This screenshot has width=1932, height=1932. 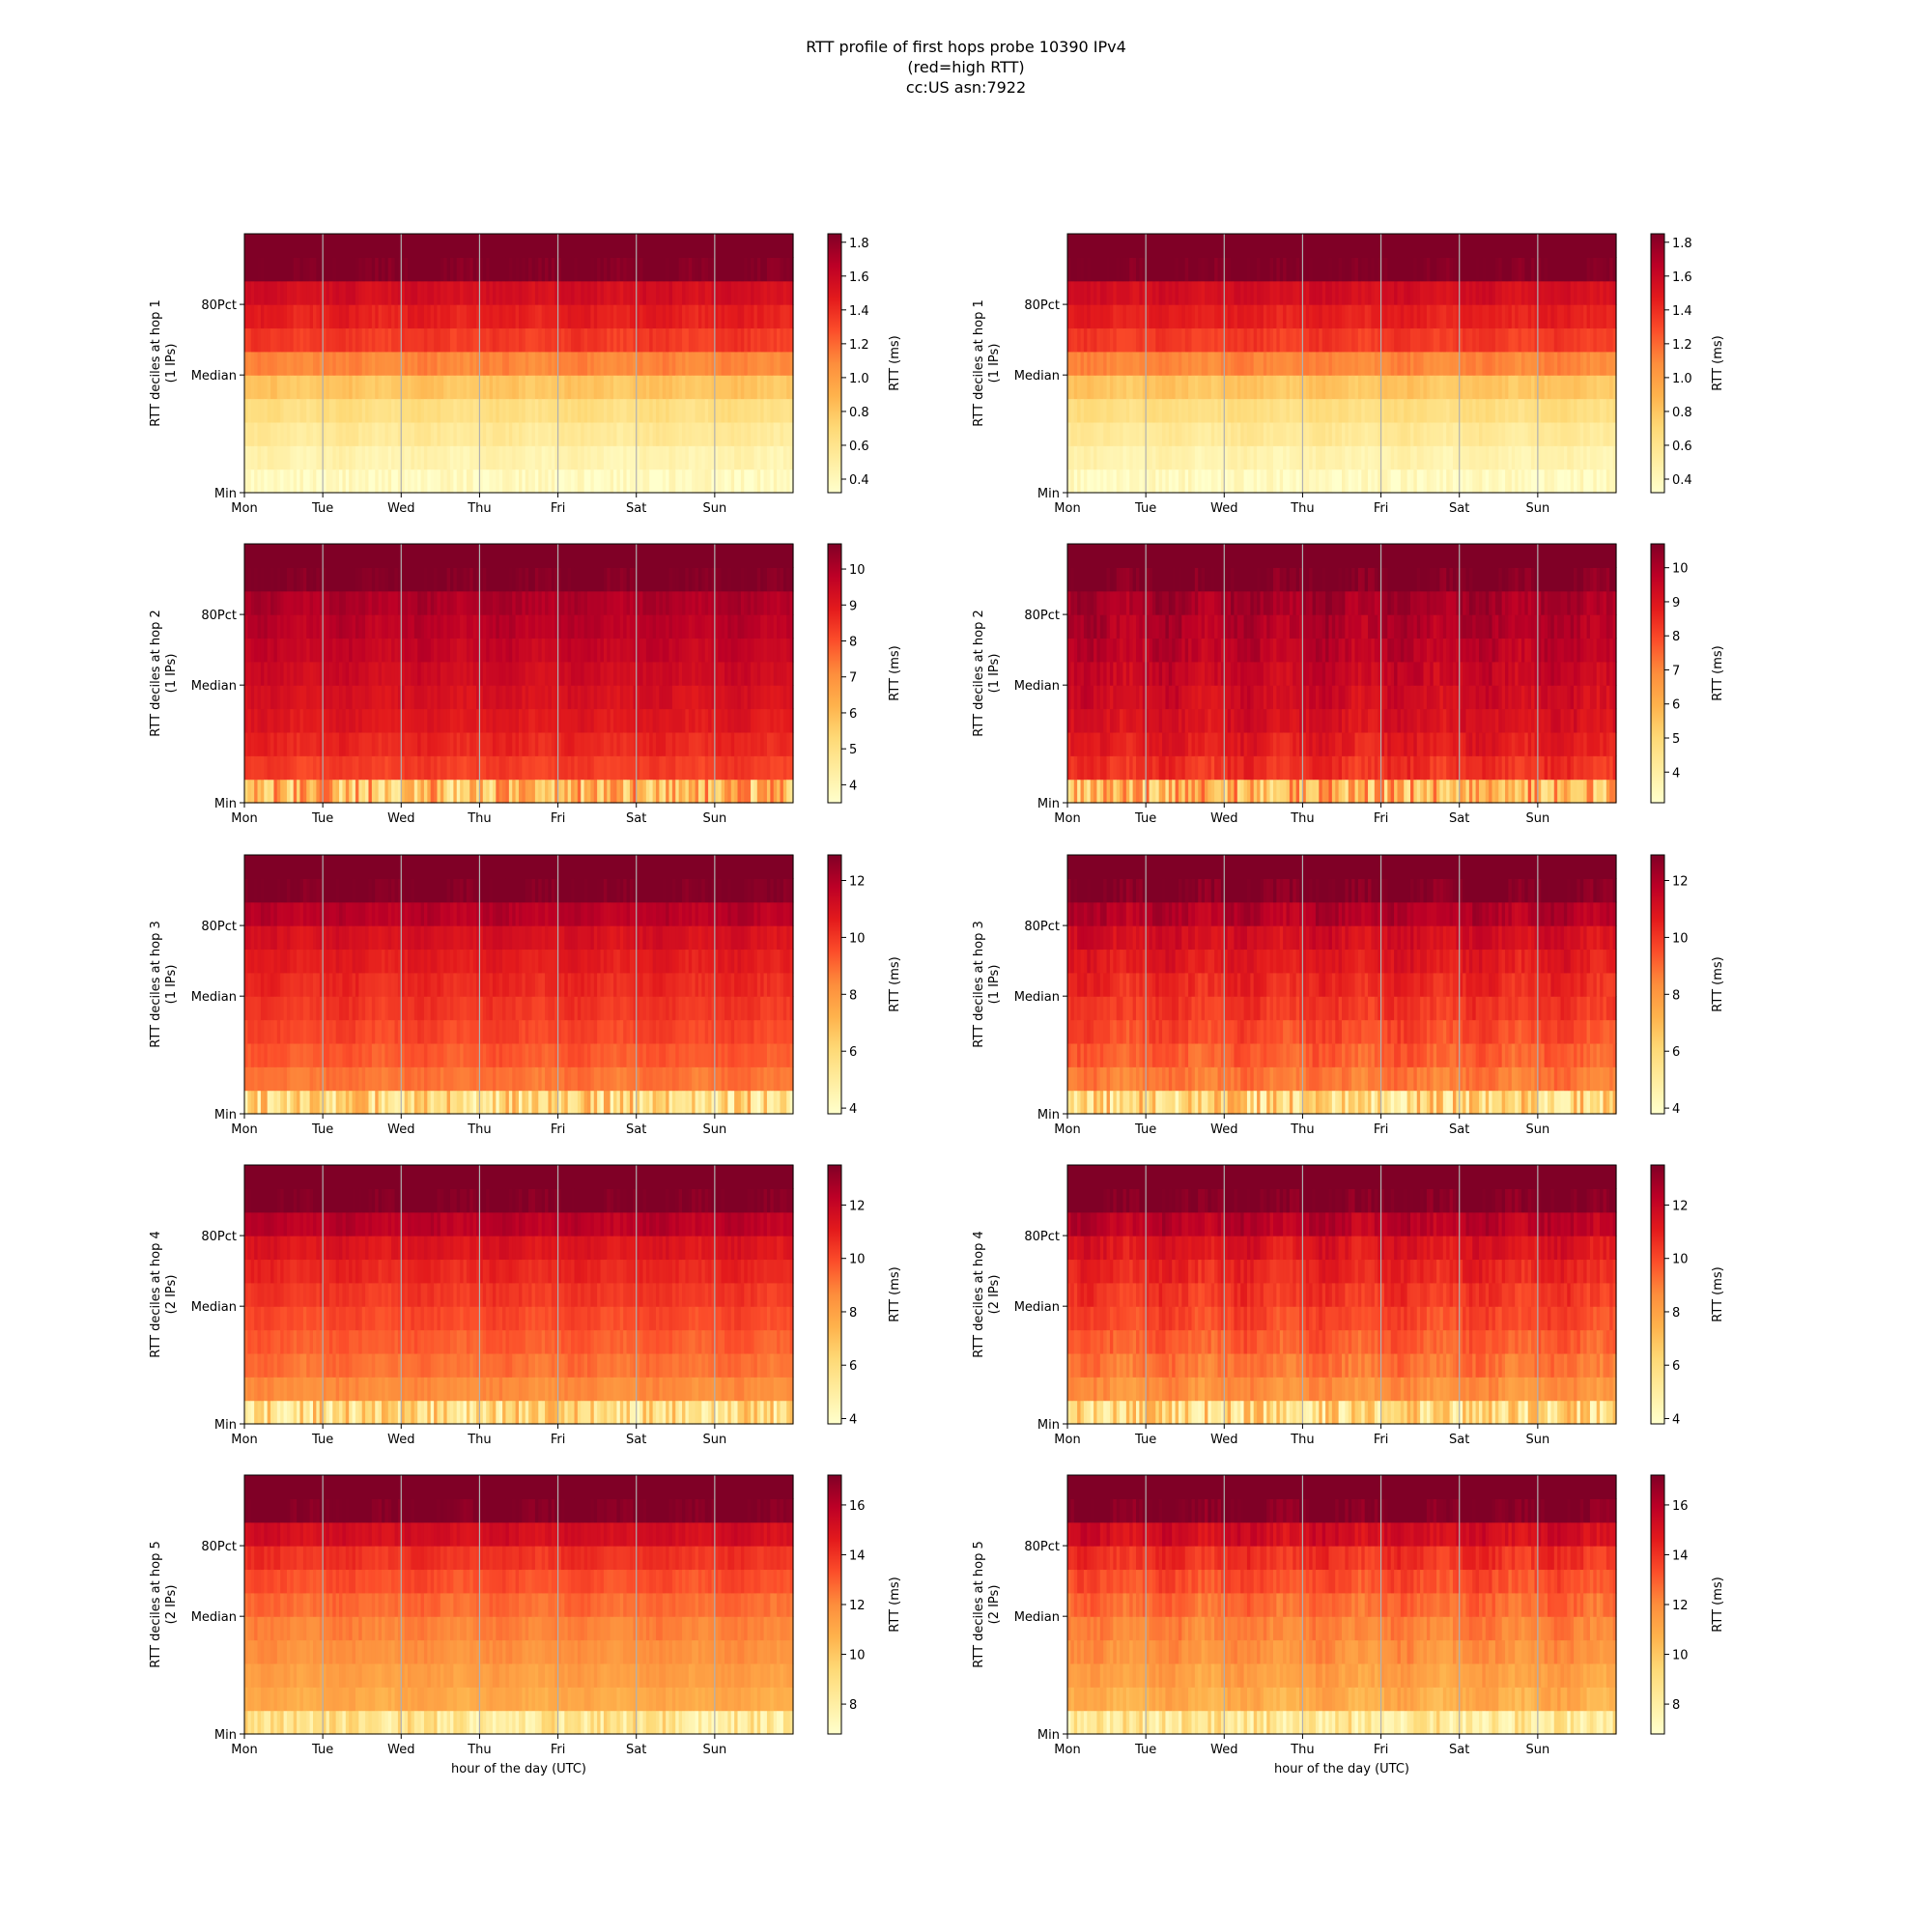 What do you see at coordinates (714, 508) in the screenshot?
I see `x-tick-label: Sun` at bounding box center [714, 508].